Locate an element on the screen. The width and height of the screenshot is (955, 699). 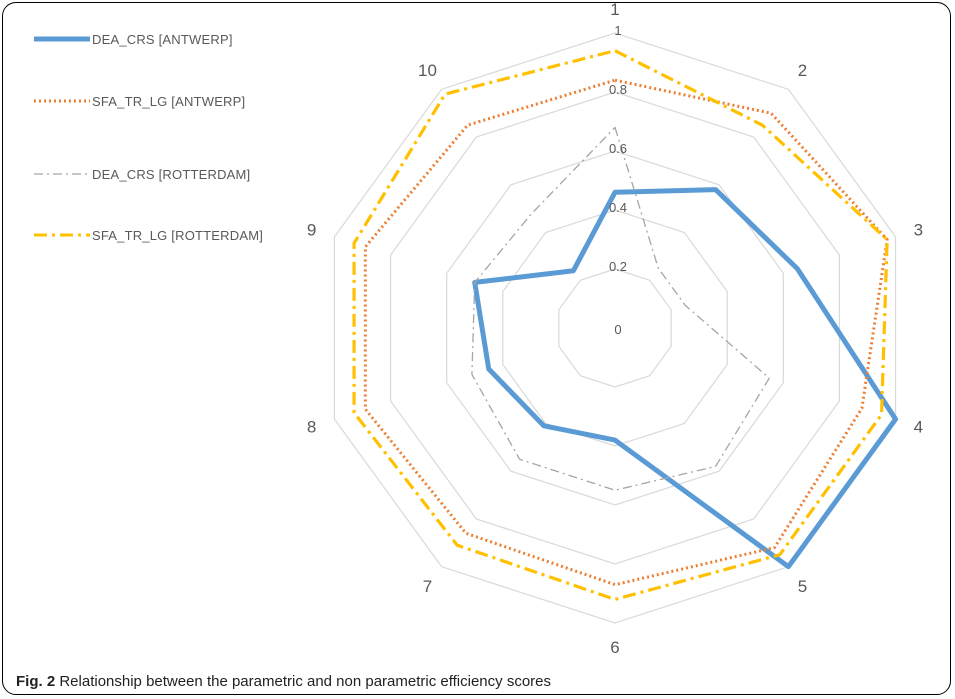
radial-tick-label: 1 is located at coordinates (617, 30).